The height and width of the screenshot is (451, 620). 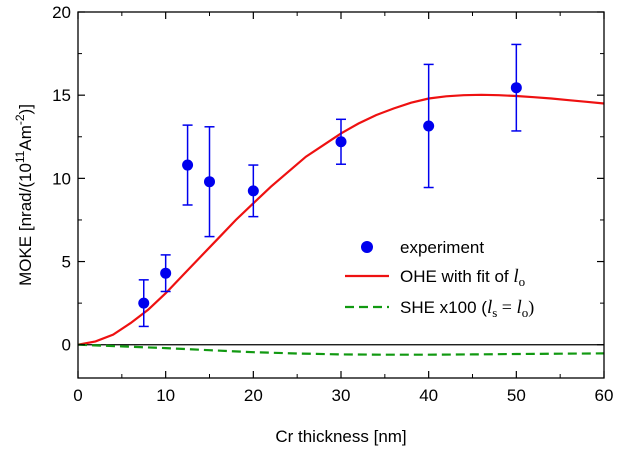 What do you see at coordinates (25, 138) in the screenshot?
I see `y-axis-title-mid: Am` at bounding box center [25, 138].